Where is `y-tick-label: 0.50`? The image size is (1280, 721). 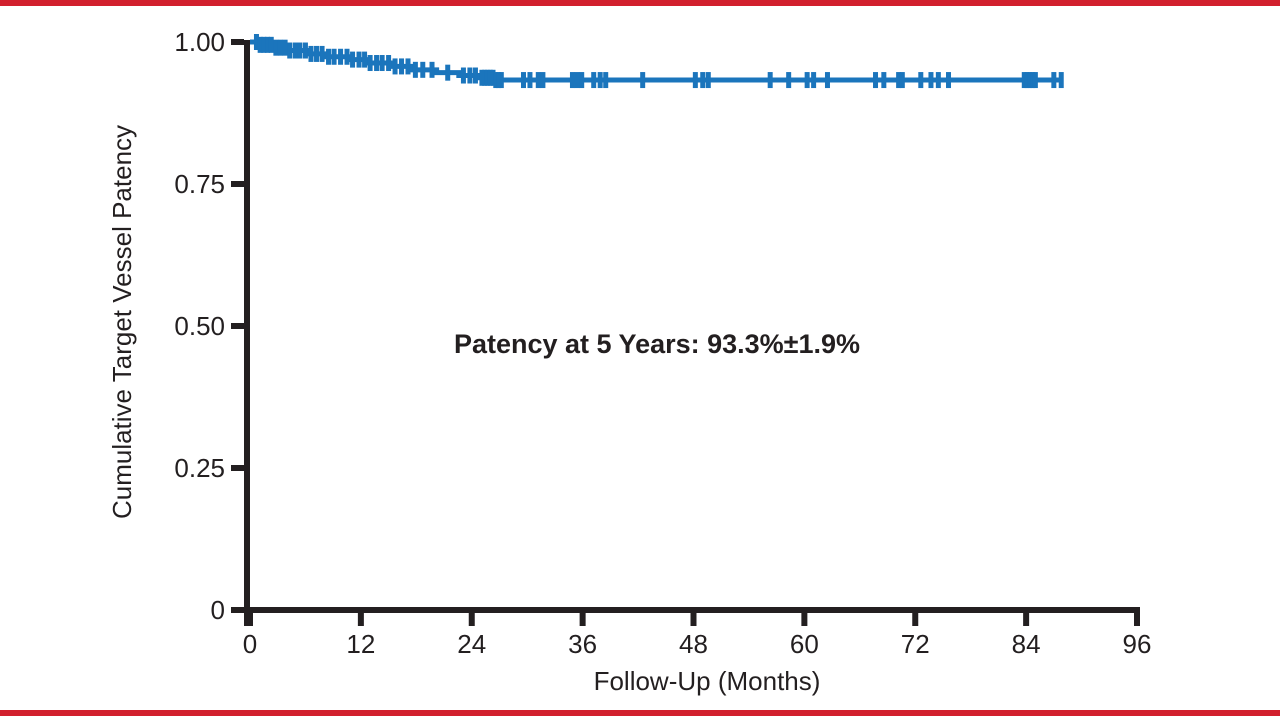 y-tick-label: 0.50 is located at coordinates (199, 326).